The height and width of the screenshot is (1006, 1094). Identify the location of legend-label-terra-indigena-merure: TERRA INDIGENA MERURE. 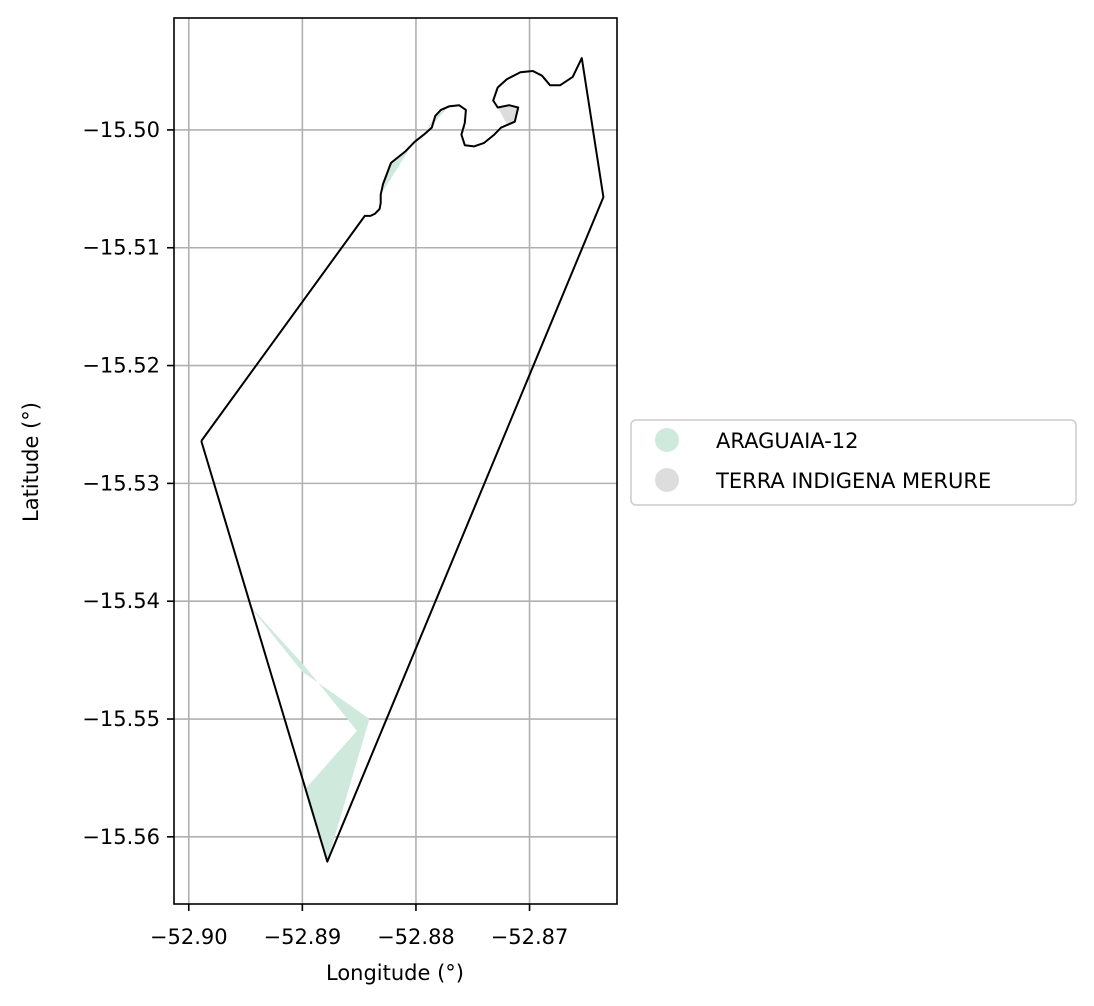
(853, 481).